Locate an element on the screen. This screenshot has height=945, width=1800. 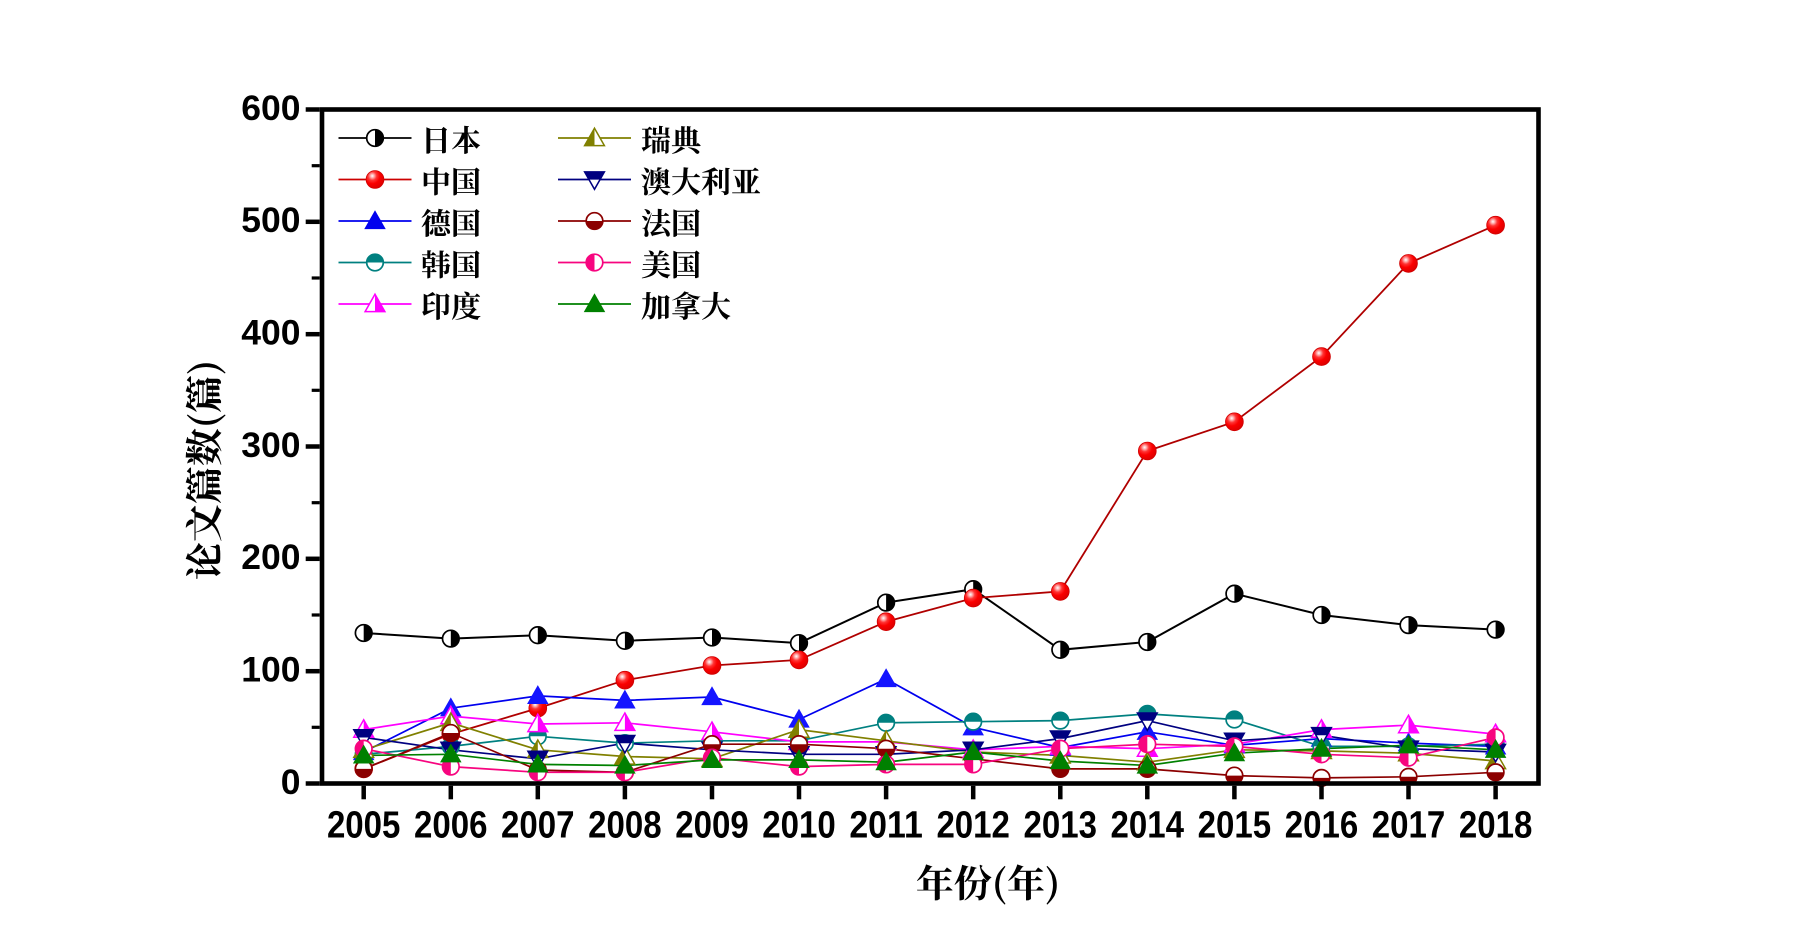
svg-text: 2011 is located at coordinates (886, 826).